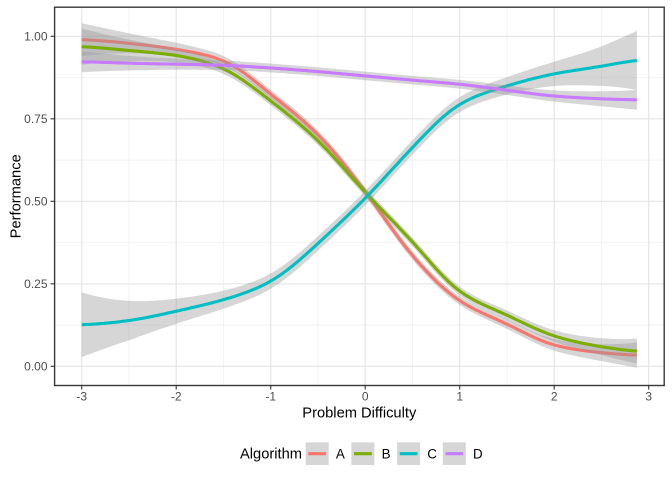 The width and height of the screenshot is (672, 480). Describe the element at coordinates (270, 396) in the screenshot. I see `svg-text: -1` at that location.